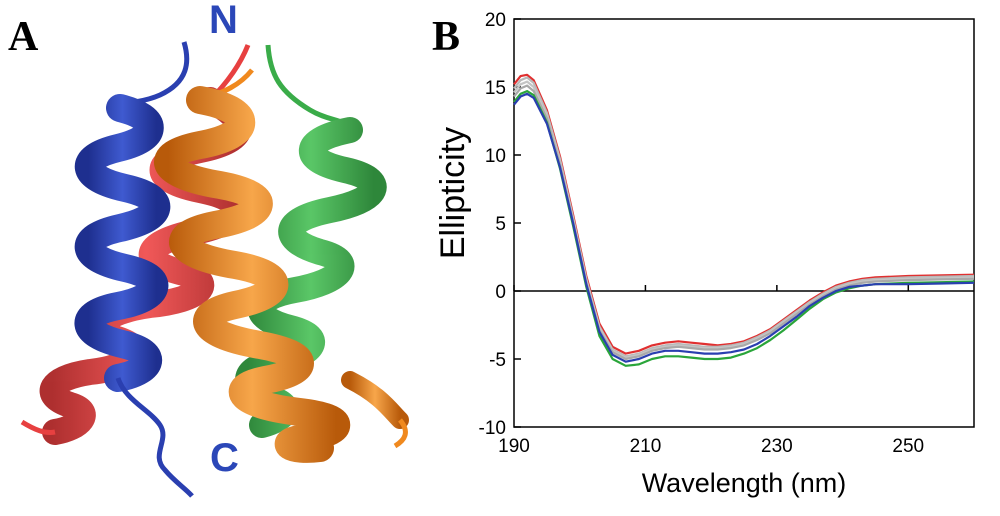  I want to click on y-tick-label: -5, so click(497, 360).